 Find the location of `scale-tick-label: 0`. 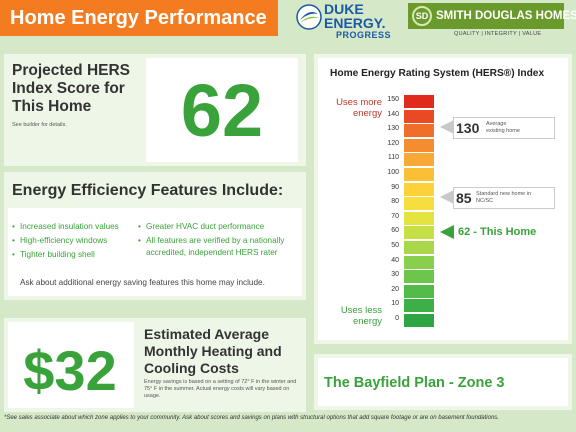

scale-tick-label: 0 is located at coordinates (397, 318).